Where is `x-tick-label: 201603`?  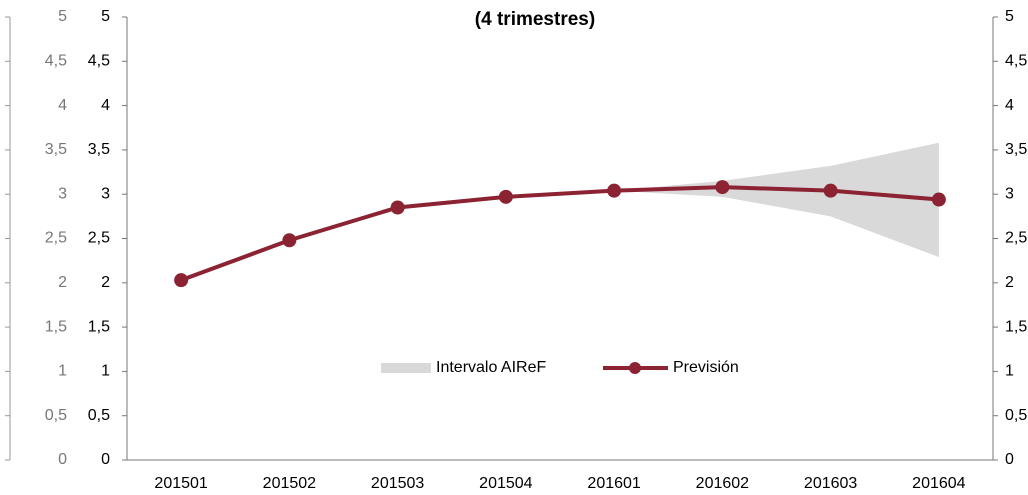 x-tick-label: 201603 is located at coordinates (830, 483).